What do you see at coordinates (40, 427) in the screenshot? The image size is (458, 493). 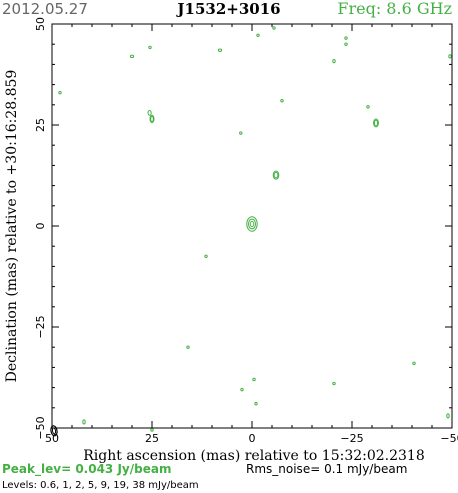 I see `y-tick-label: −50` at bounding box center [40, 427].